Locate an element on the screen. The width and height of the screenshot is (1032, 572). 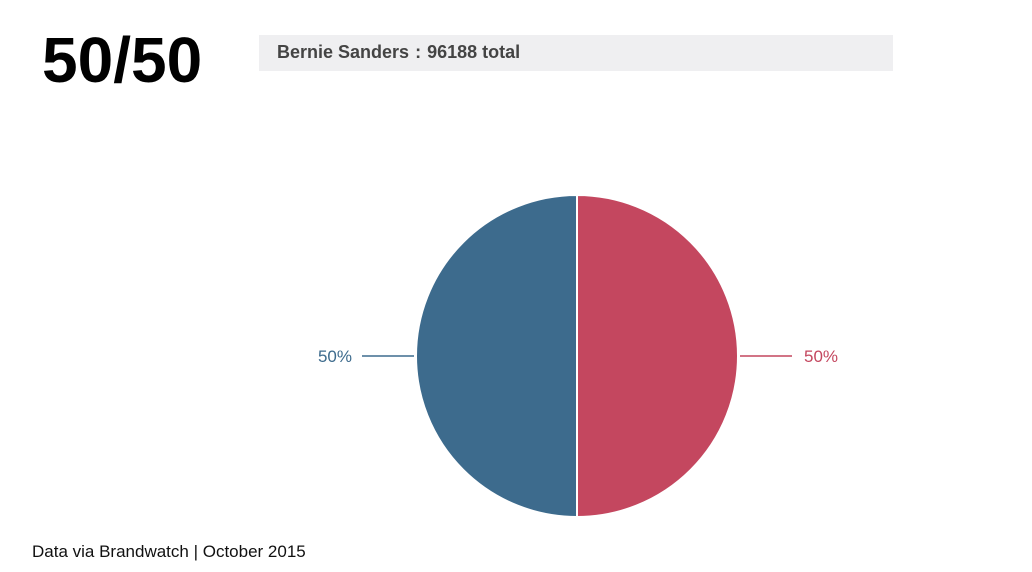
source-note: Data via Brandwatch | October 2015 is located at coordinates (169, 552).